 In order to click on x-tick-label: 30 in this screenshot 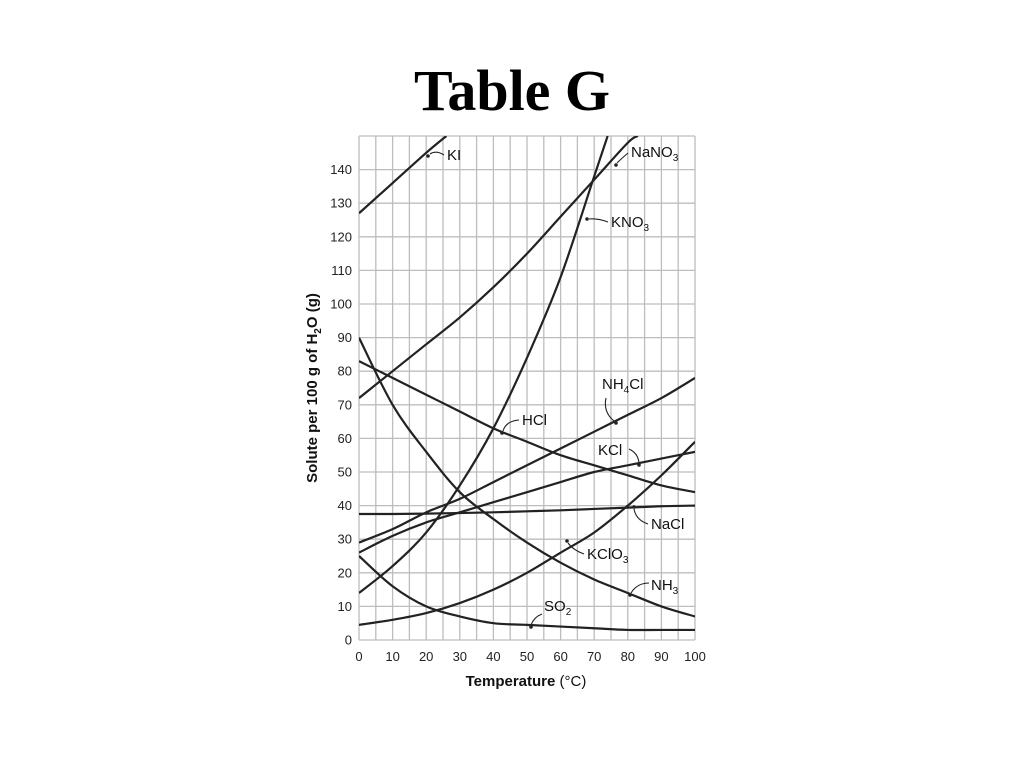, I will do `click(460, 656)`.